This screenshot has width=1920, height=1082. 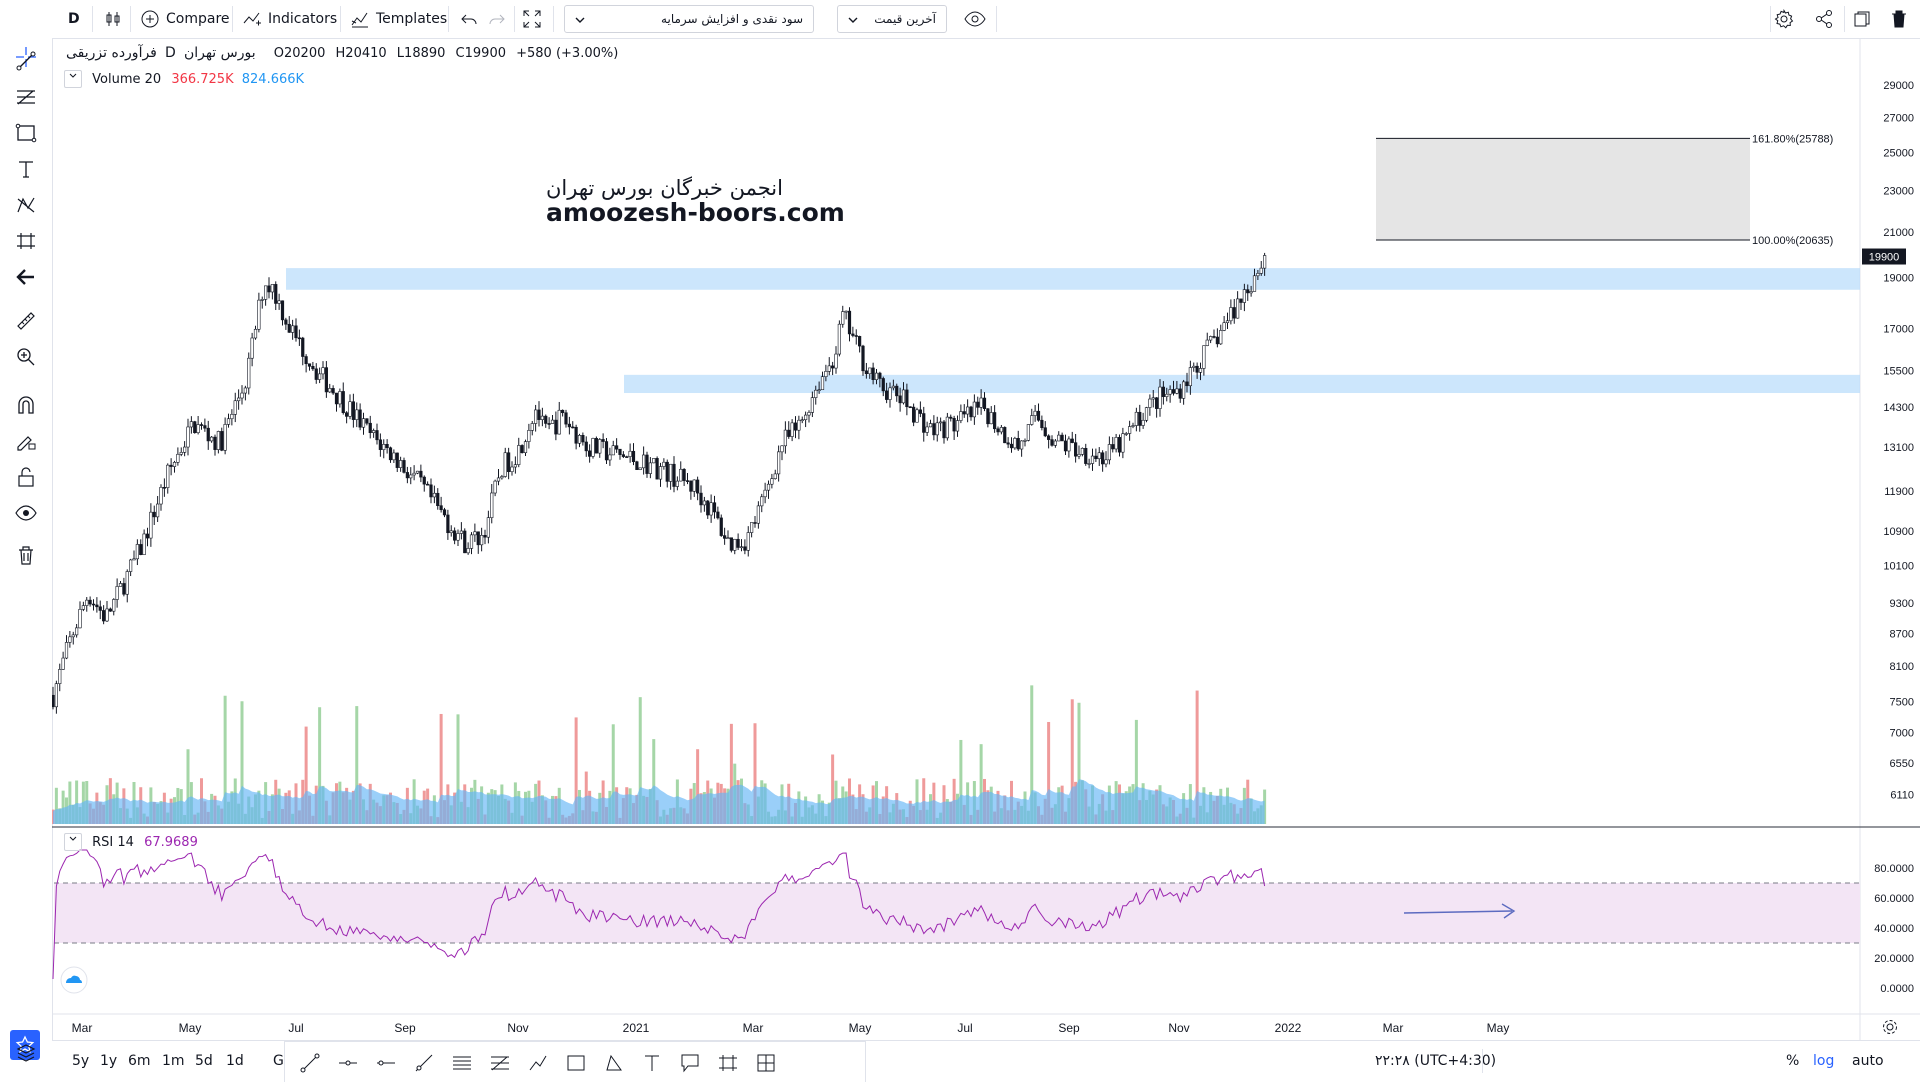 I want to click on rsi-band, so click(x=957, y=913).